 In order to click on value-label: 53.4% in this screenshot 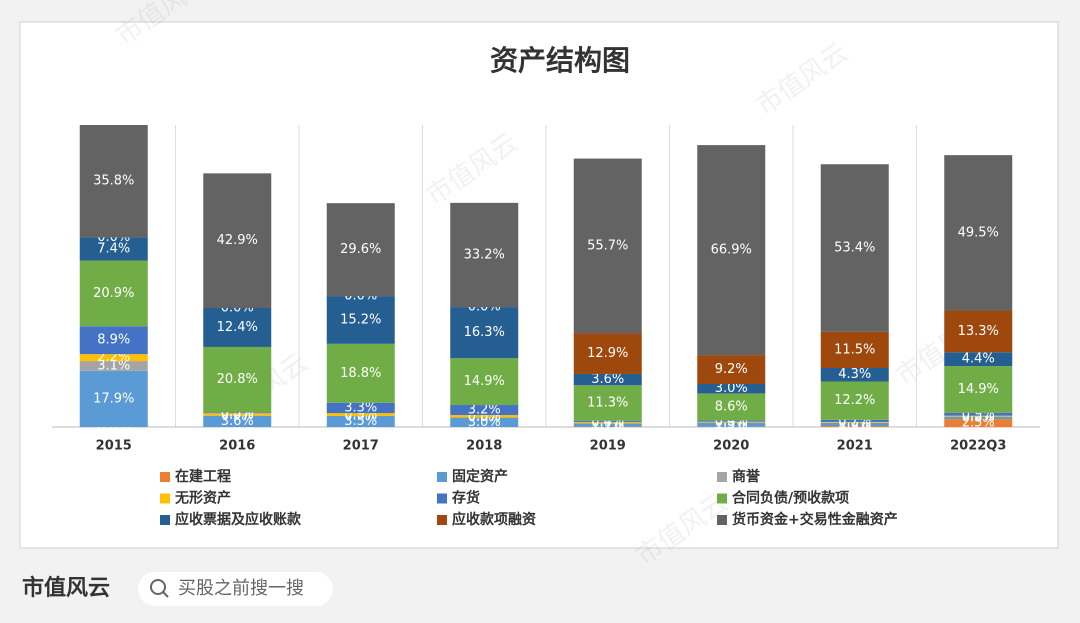, I will do `click(854, 248)`.